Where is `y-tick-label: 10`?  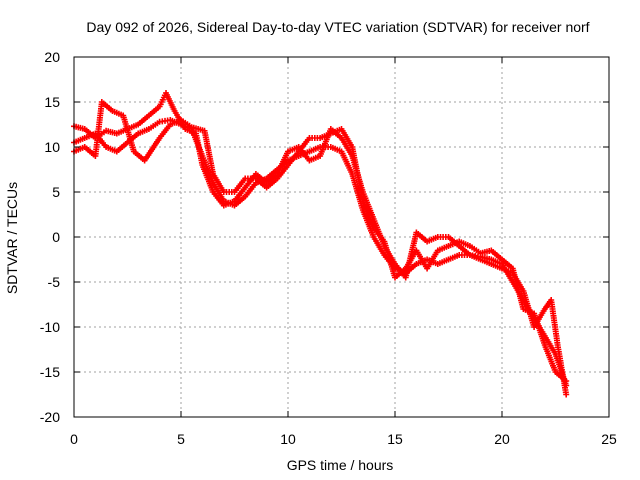 y-tick-label: 10 is located at coordinates (52, 147).